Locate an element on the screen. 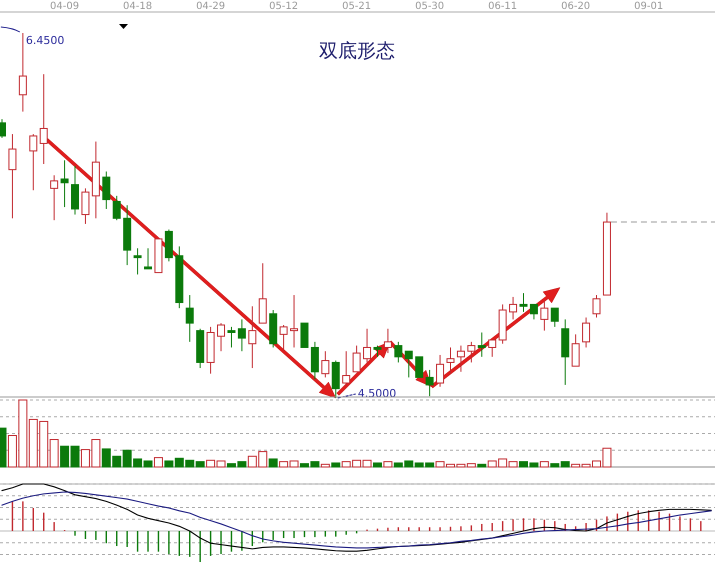  x-tick-label: 04-18 is located at coordinates (137, 6).